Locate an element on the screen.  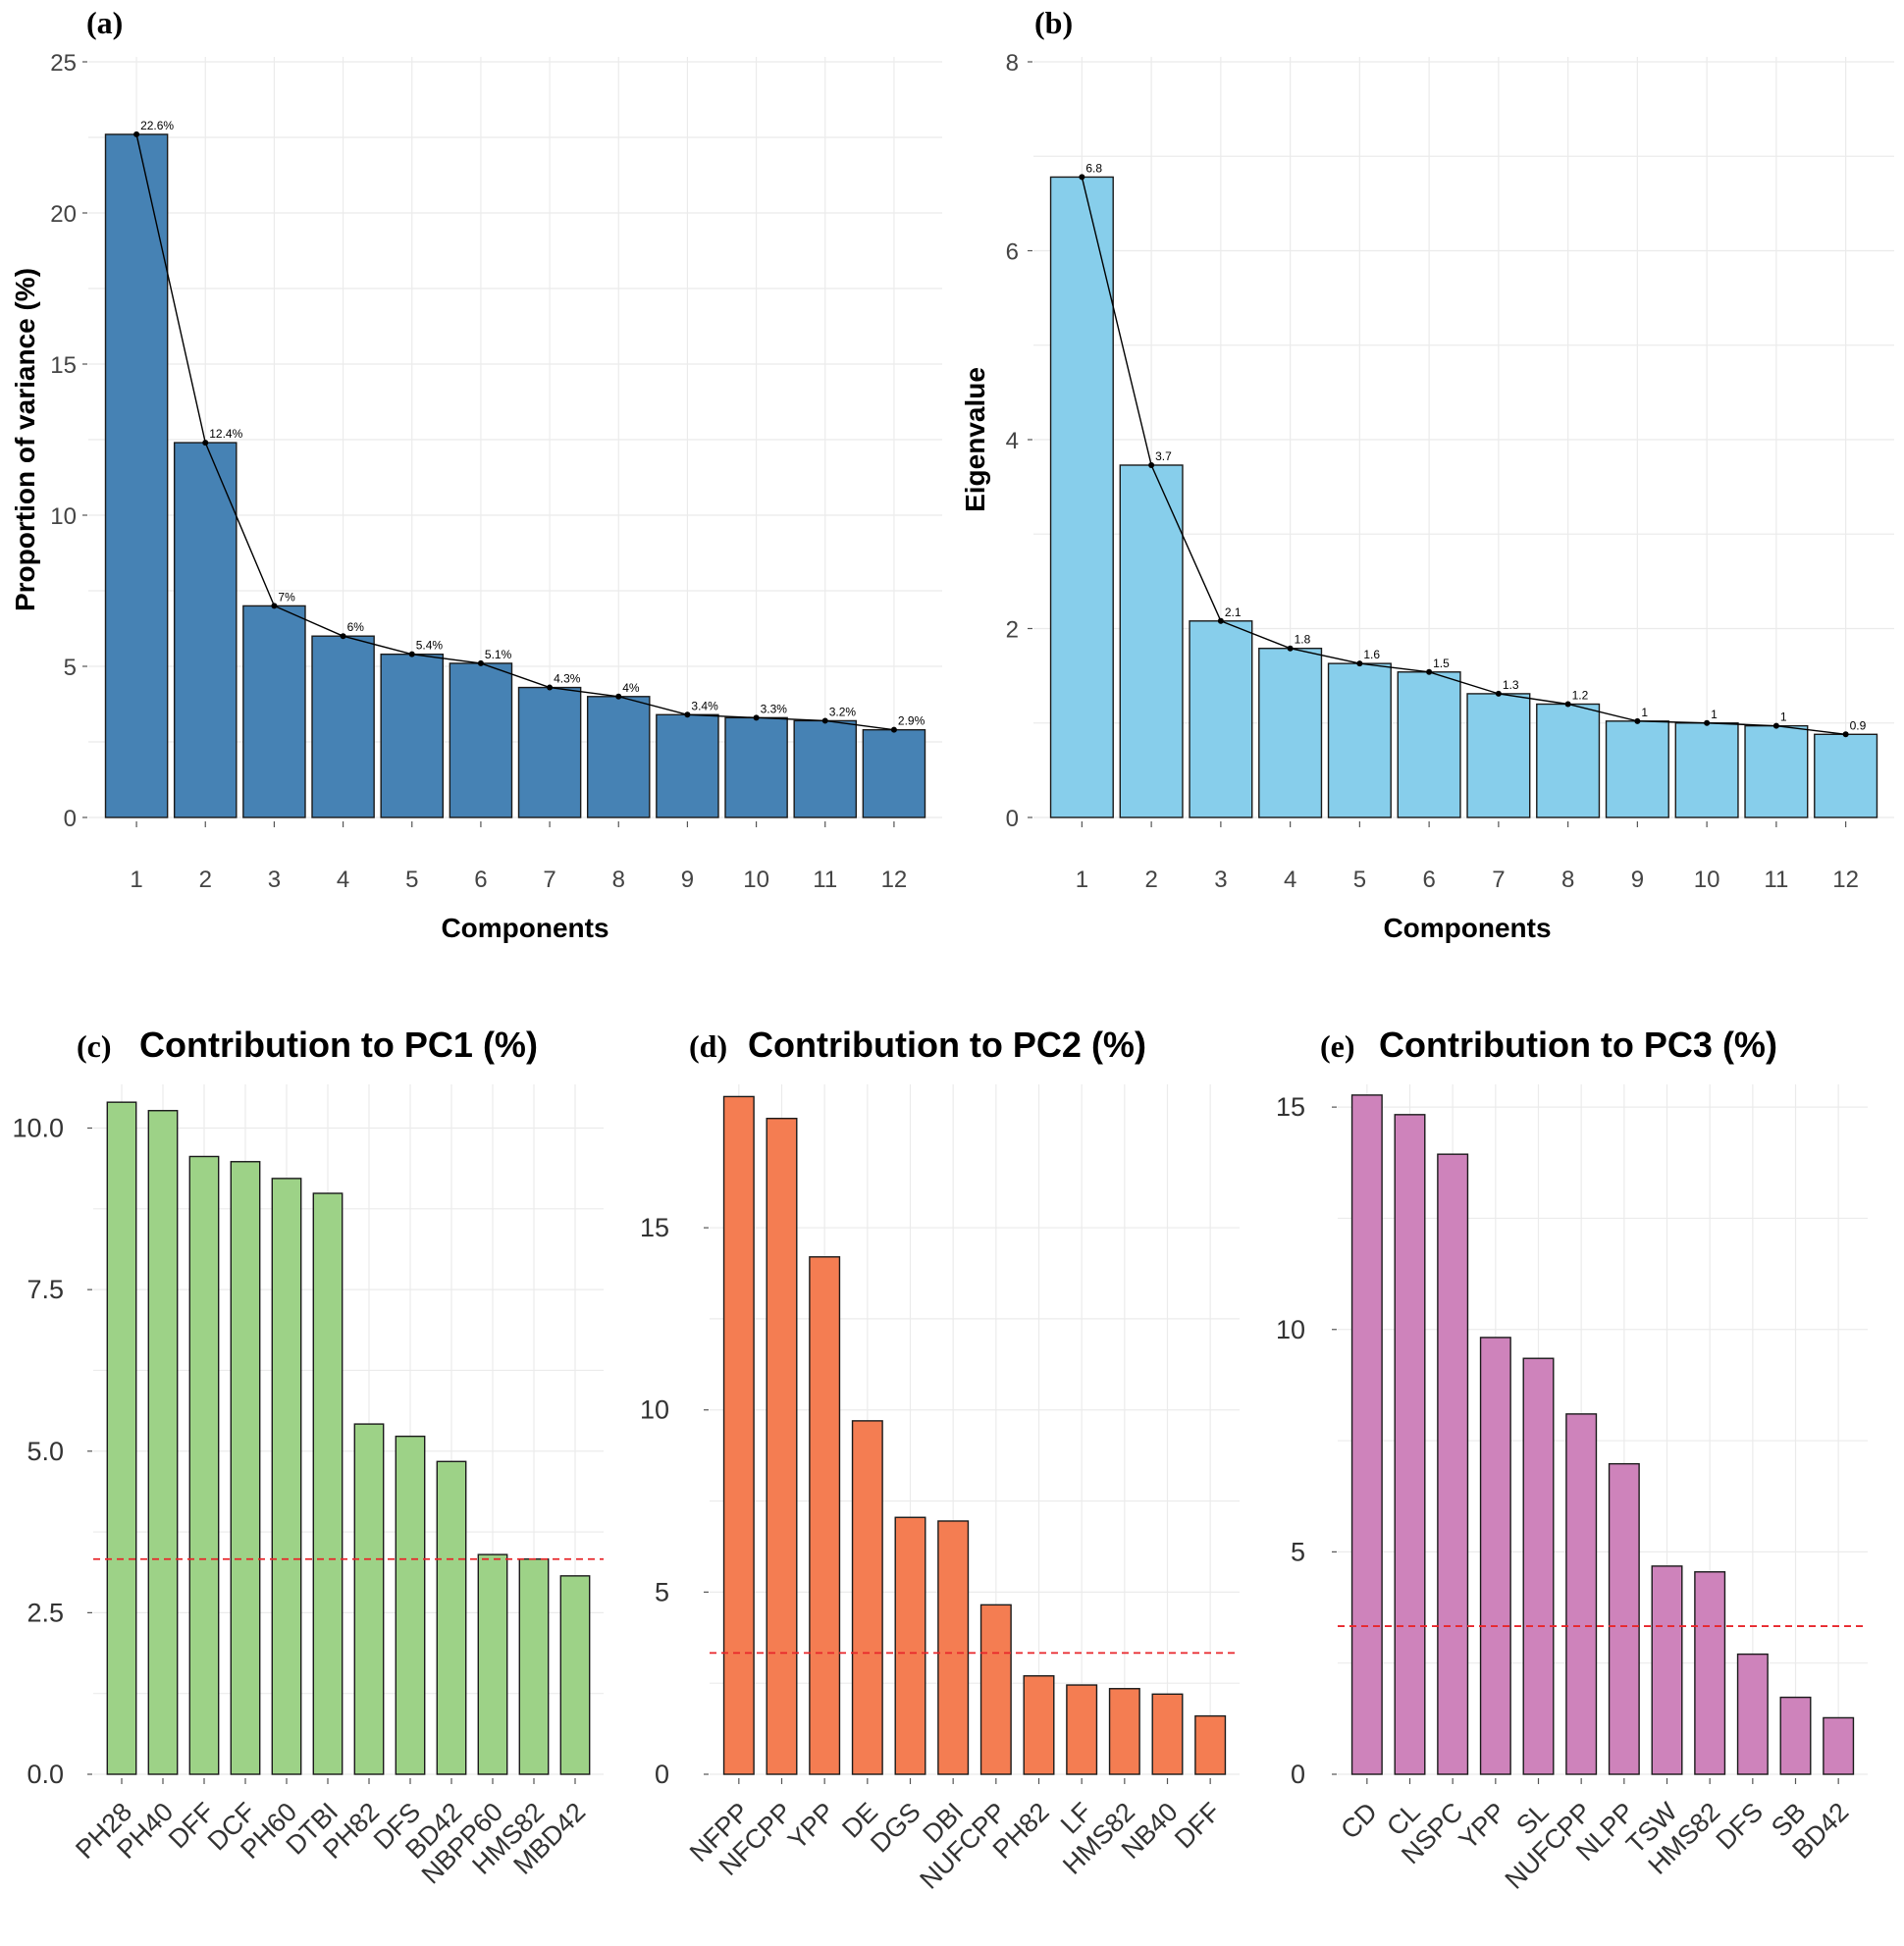
panel-letter: (c) is located at coordinates (94, 1046).